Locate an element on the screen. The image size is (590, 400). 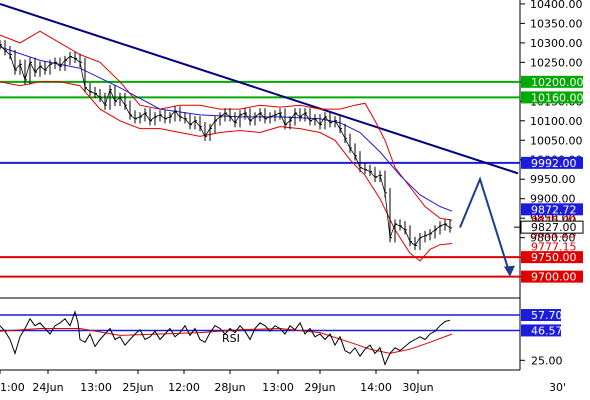
rsi-line is located at coordinates (225, 338).